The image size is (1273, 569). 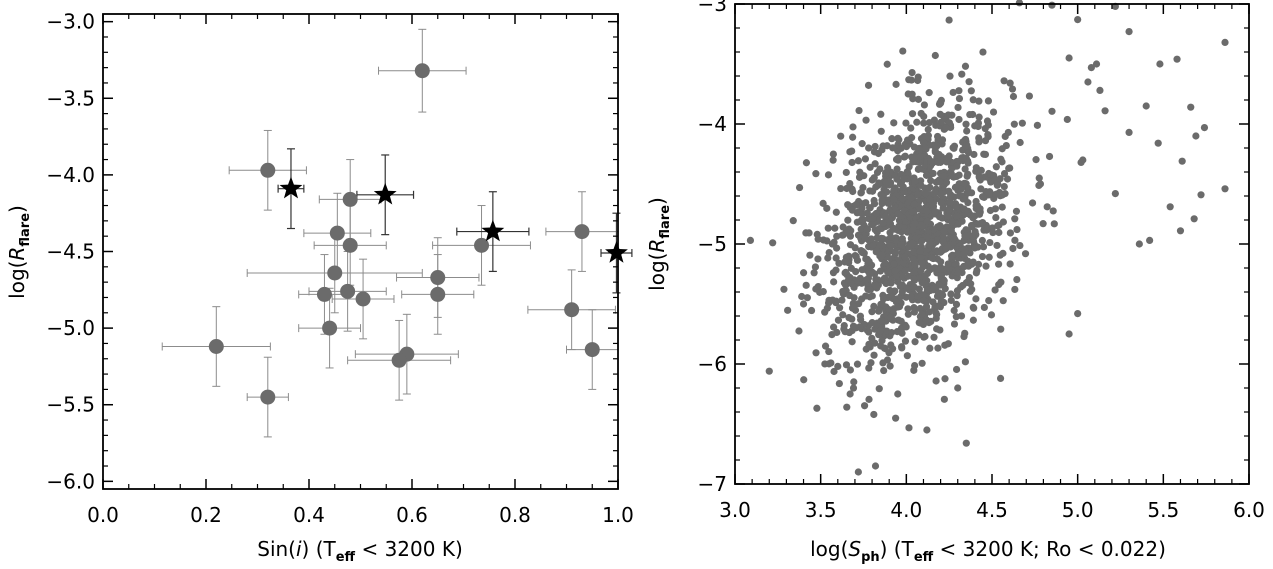 I want to click on left-y-axis-title: log(Rflare), so click(x=19, y=252).